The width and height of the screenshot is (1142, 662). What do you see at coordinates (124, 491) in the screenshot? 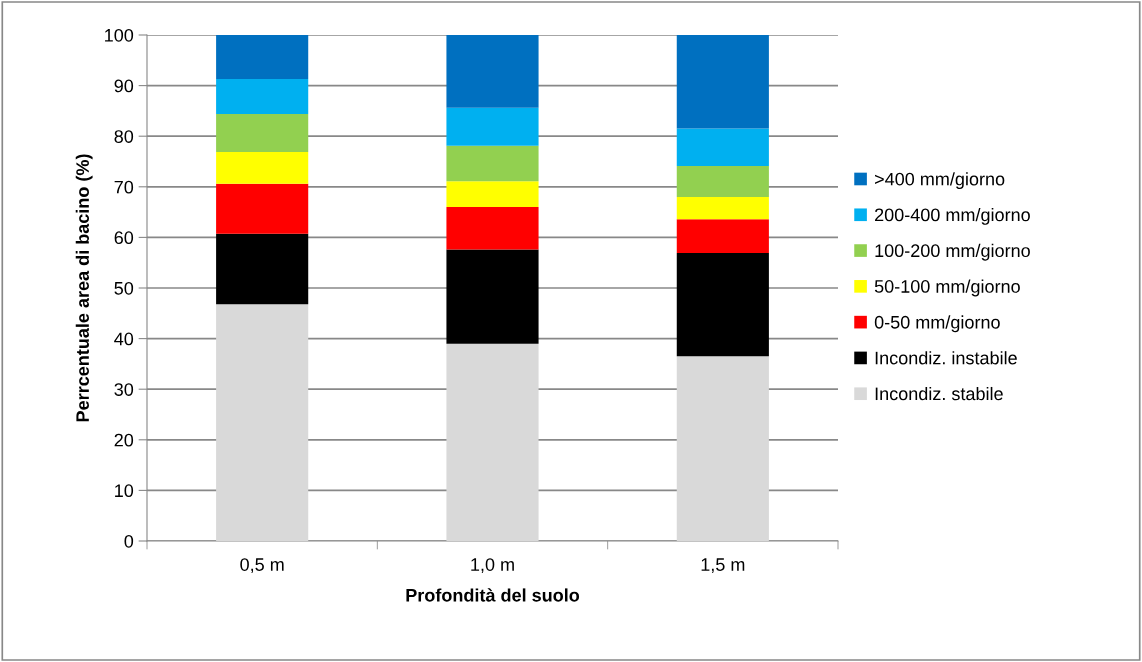
I see `y-tick-label: 10` at bounding box center [124, 491].